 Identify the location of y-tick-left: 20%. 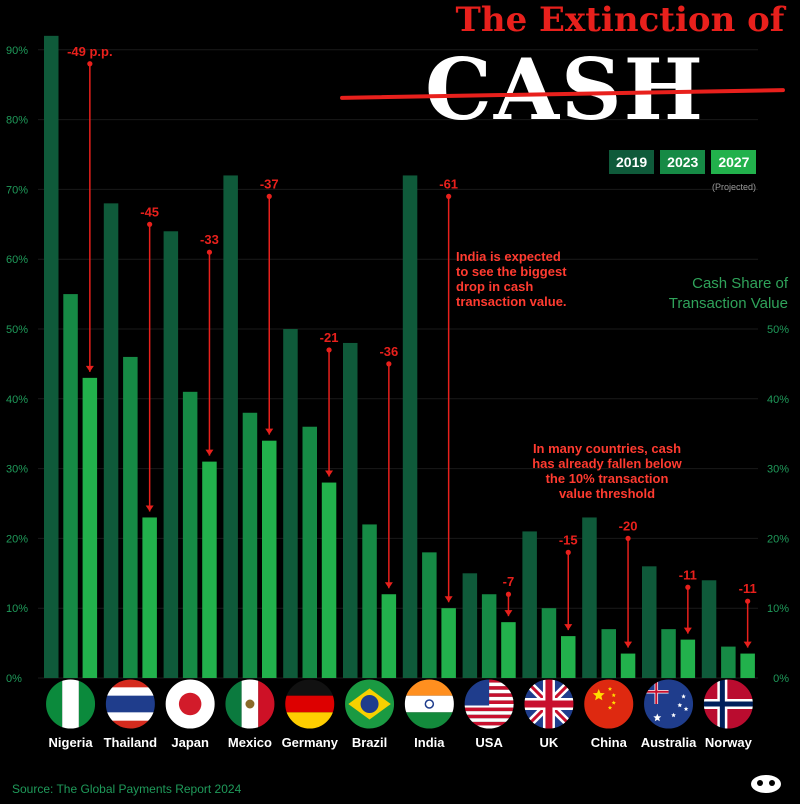
(17, 539).